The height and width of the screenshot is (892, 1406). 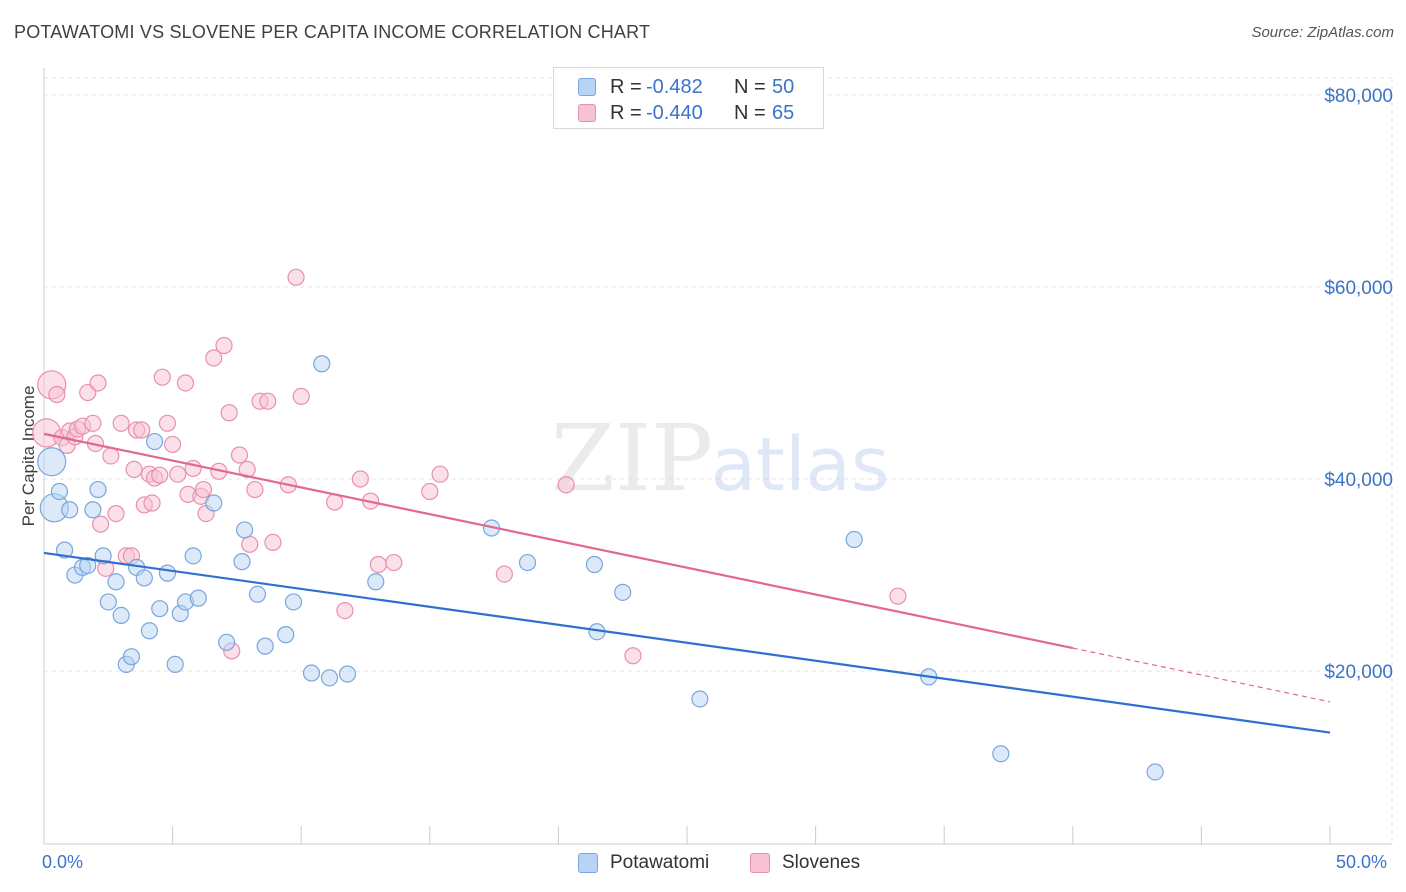 I want to click on y-tick-label: $80,000, so click(x=1358, y=96).